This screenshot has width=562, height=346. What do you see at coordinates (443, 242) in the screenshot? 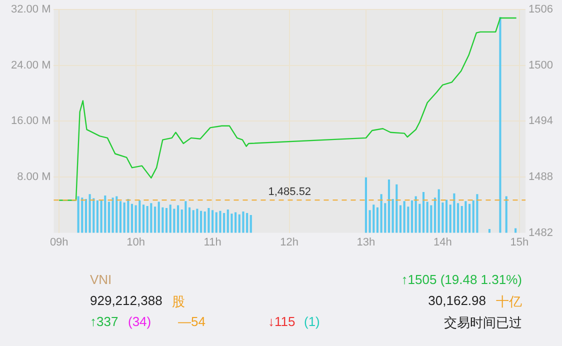
I see `x-tick-label: 14h` at bounding box center [443, 242].